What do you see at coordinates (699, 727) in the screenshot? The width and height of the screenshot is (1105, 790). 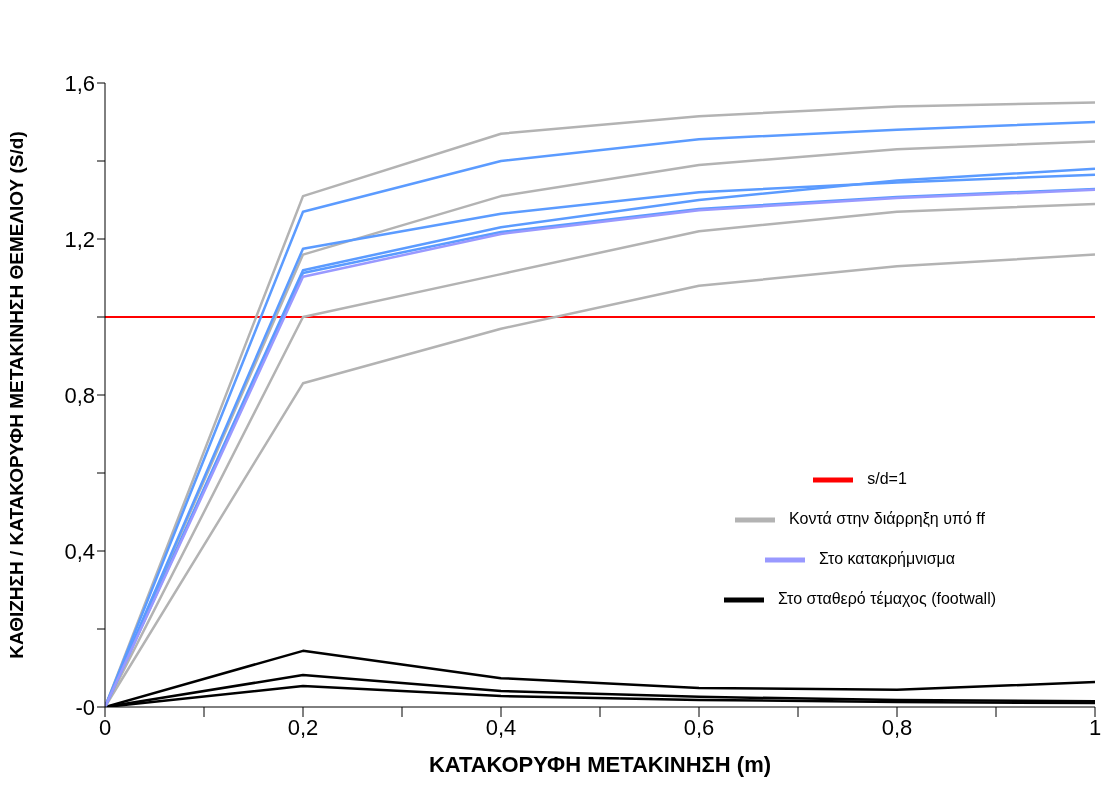 I see `x-tick-label: 0,6` at bounding box center [699, 727].